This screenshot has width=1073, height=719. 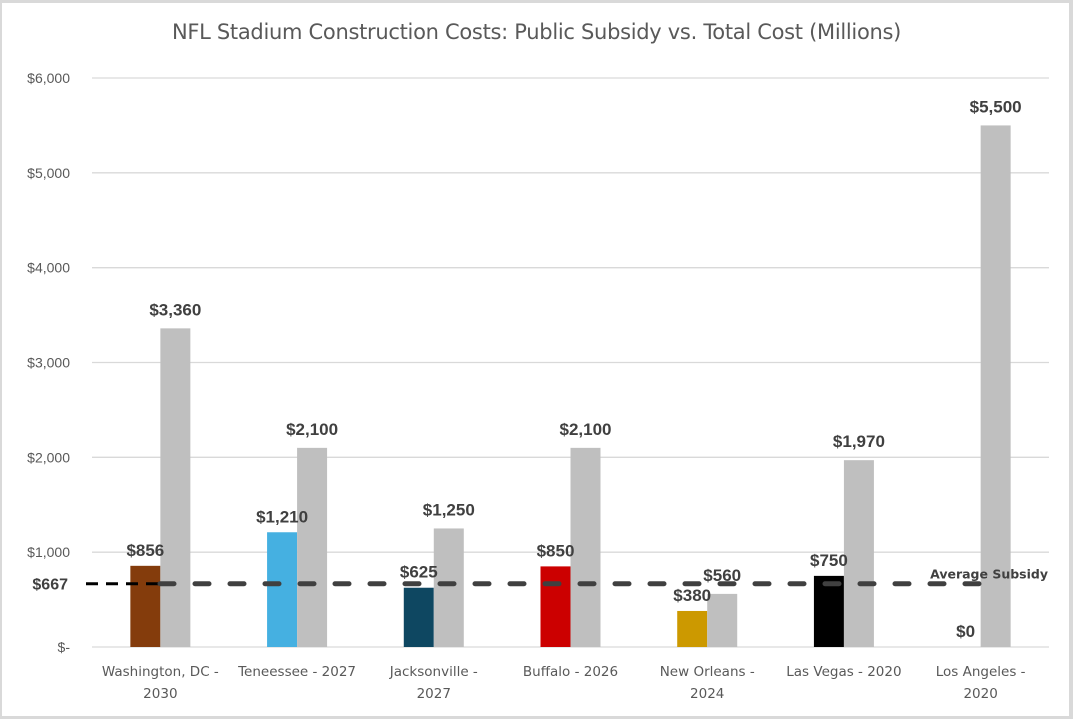 I want to click on y-tick-label: $2,000, so click(x=48, y=457).